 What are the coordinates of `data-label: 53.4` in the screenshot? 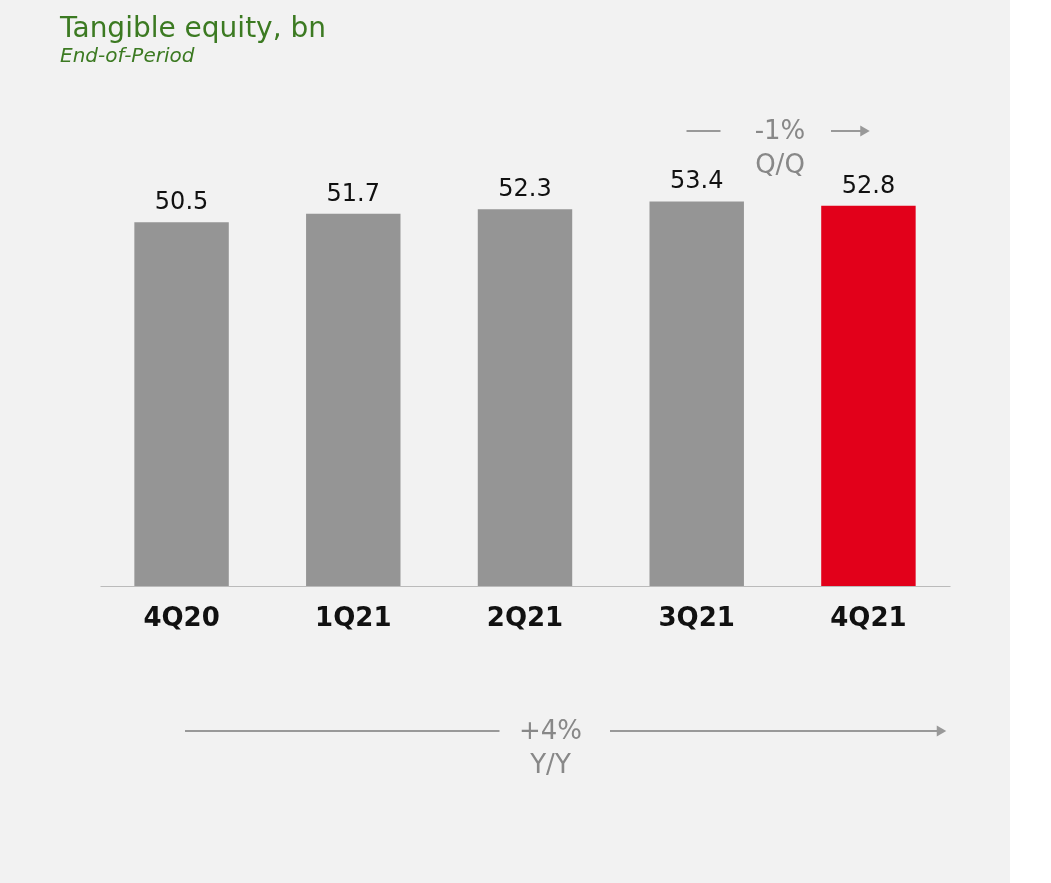 It's located at (697, 180).